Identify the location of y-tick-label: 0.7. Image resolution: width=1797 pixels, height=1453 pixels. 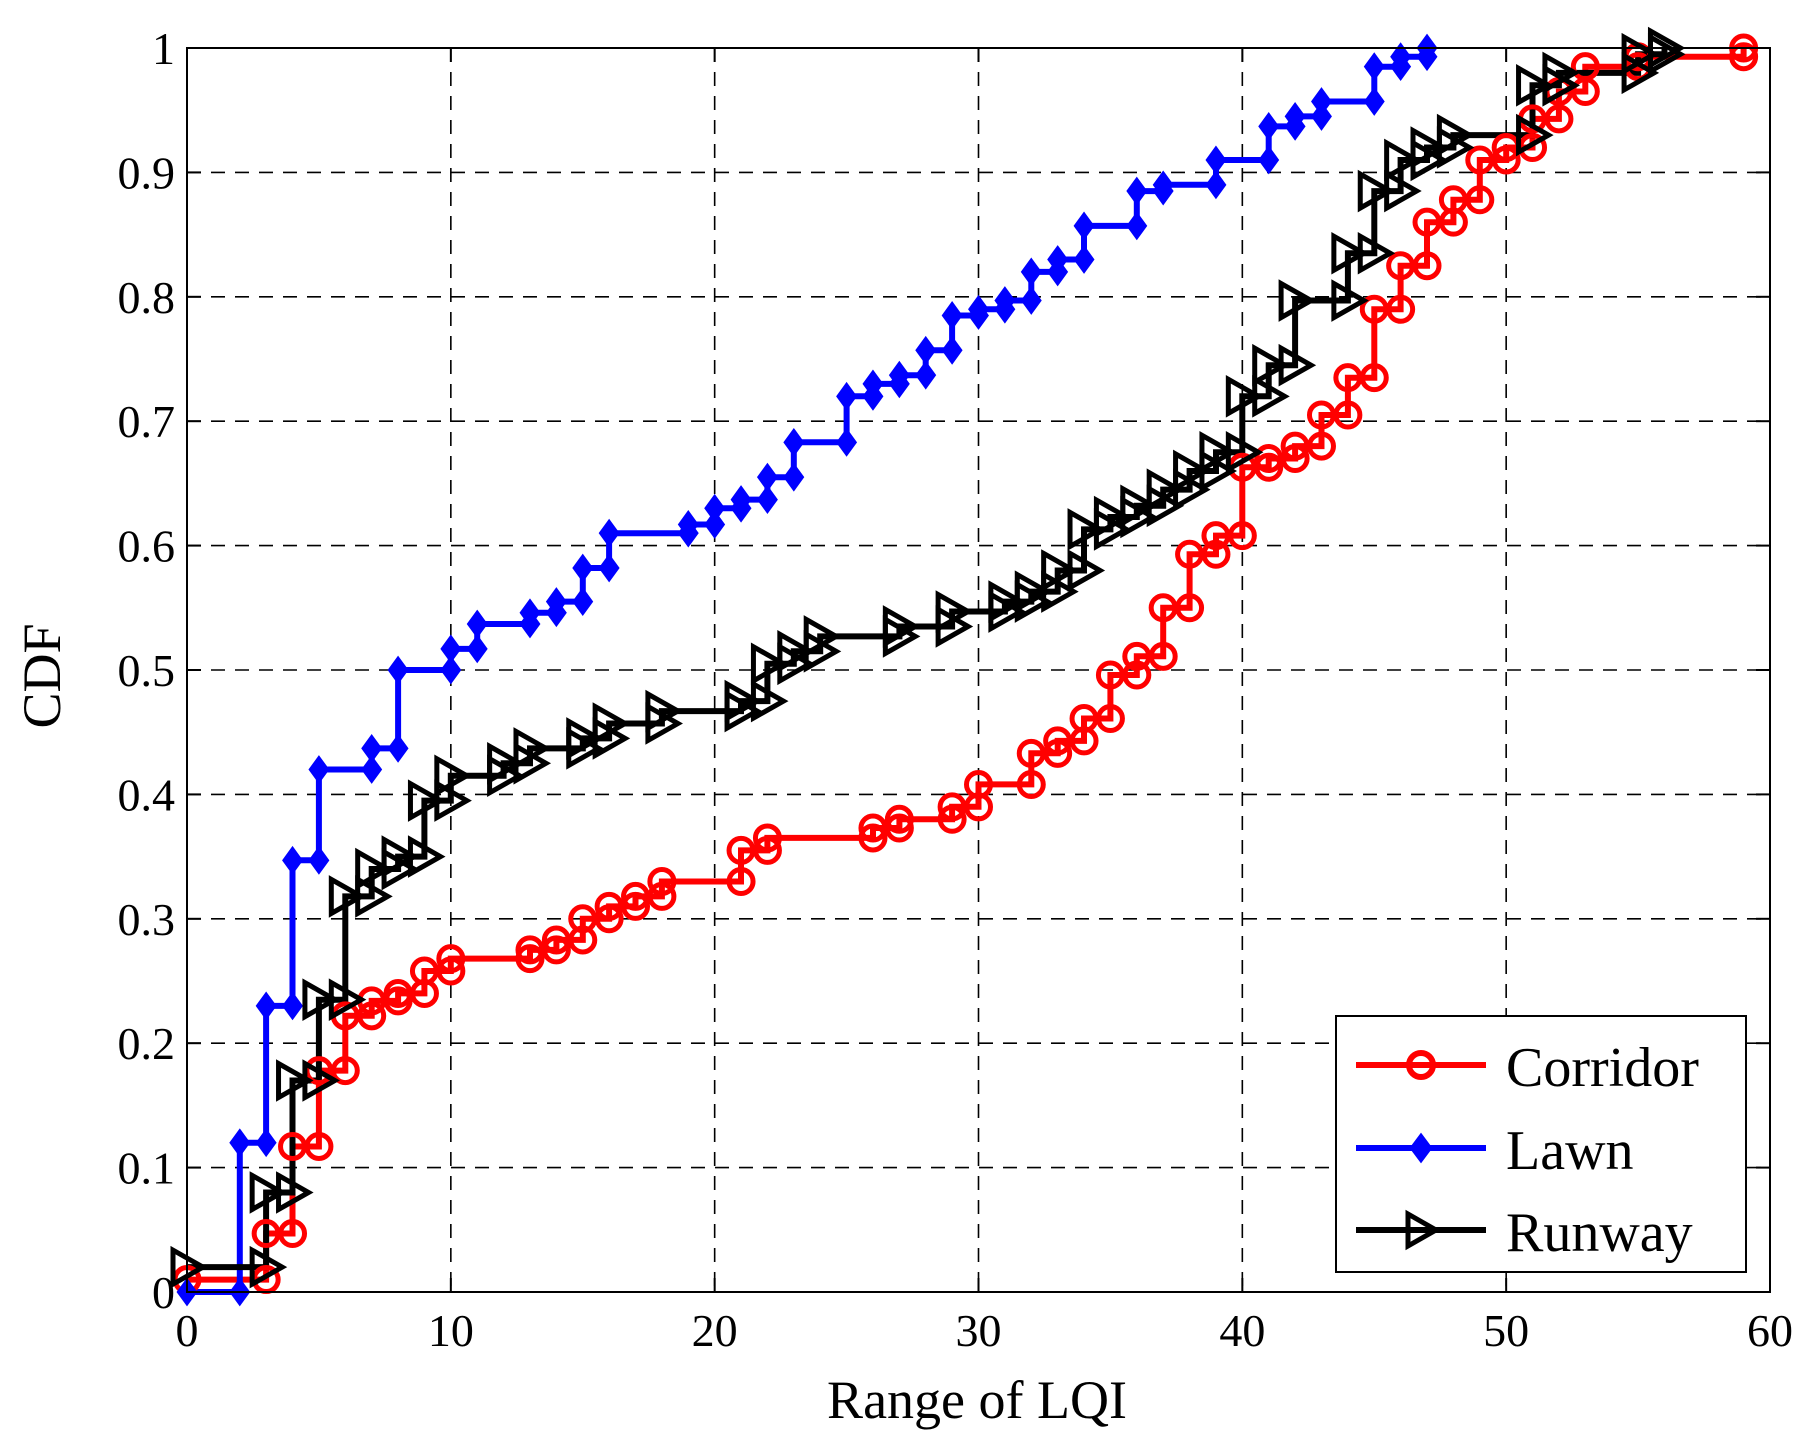
(147, 421).